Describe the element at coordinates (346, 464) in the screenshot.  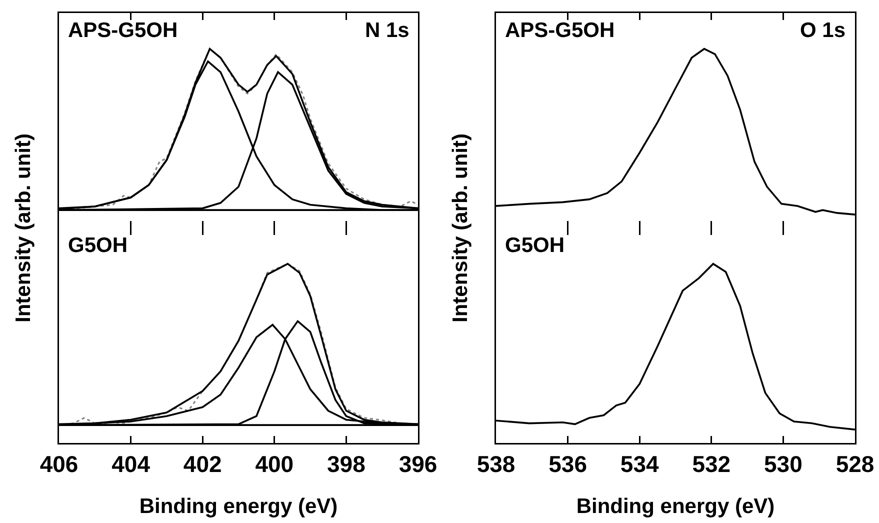
I see `x-tick-label: 398` at that location.